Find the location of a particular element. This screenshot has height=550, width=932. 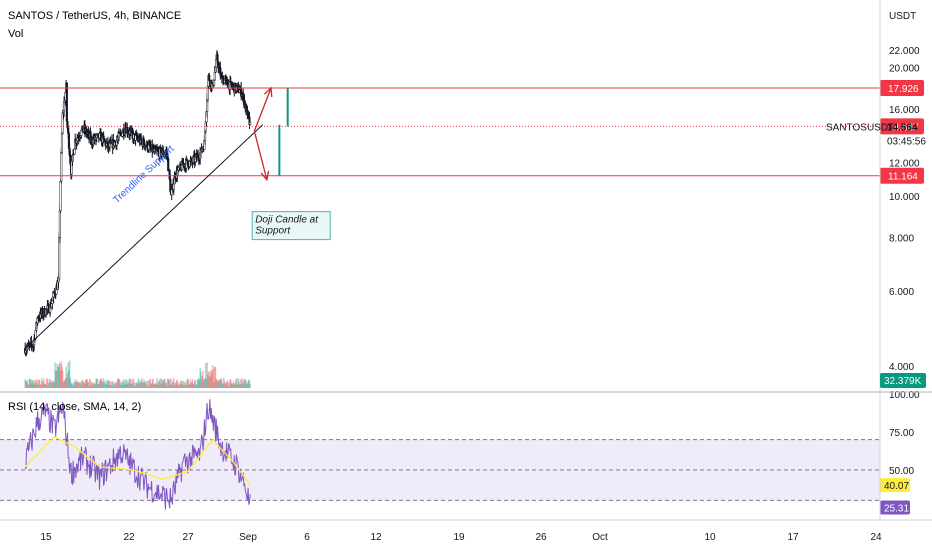

volume-bars is located at coordinates (137, 374).